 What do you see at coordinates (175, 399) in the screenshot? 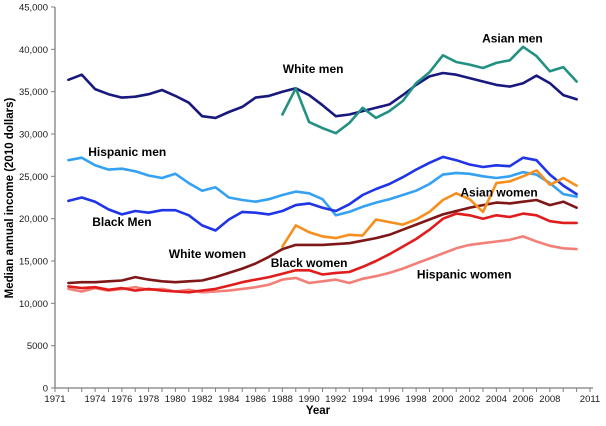
I see `x-tick-label: 1980` at bounding box center [175, 399].